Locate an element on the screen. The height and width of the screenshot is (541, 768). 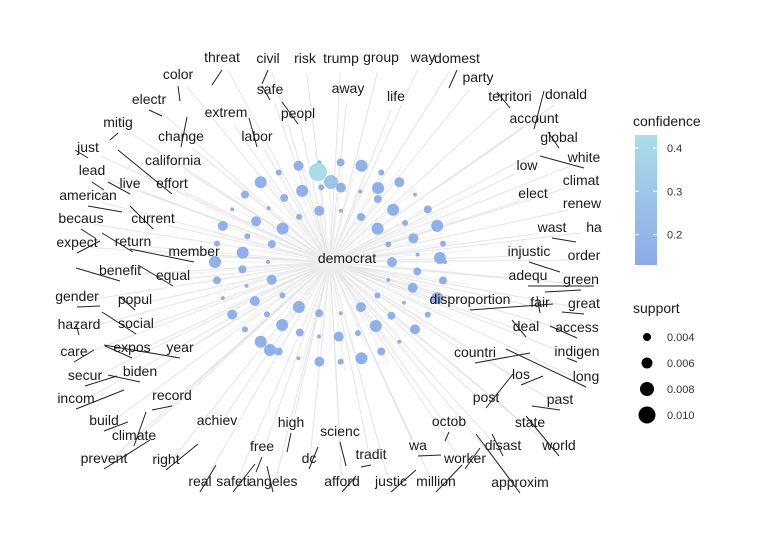
node-label-member: member is located at coordinates (194, 251).